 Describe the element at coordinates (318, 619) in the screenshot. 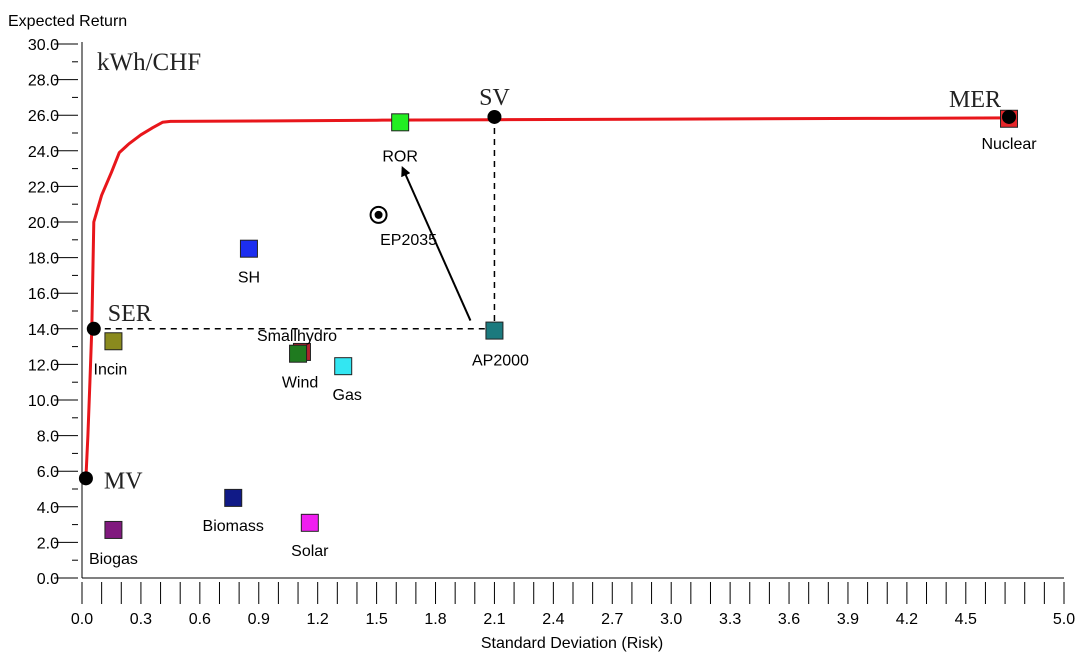

I see `x-tick-label: 1.2` at that location.